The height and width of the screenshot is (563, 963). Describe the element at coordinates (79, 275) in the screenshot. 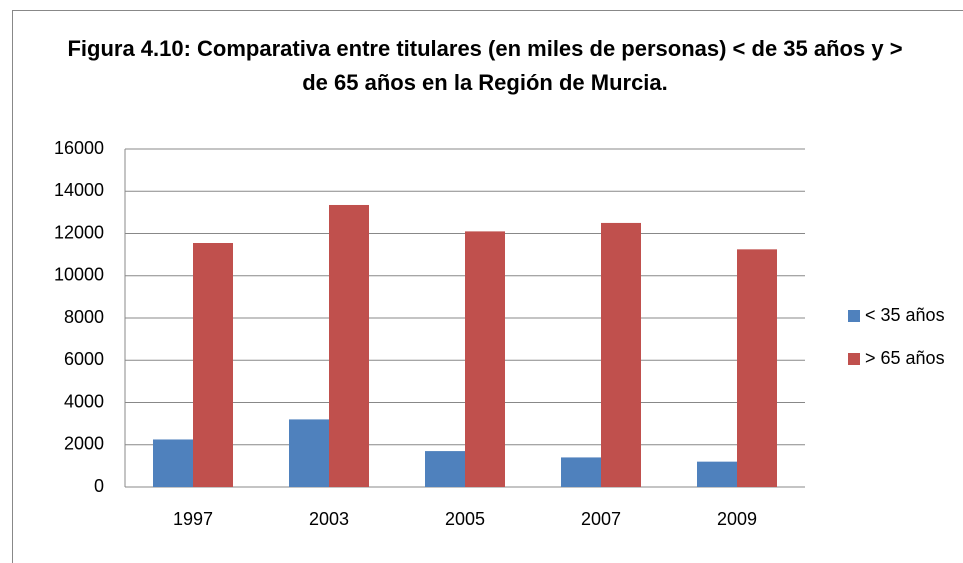

I see `y-tick-label: 10000` at that location.